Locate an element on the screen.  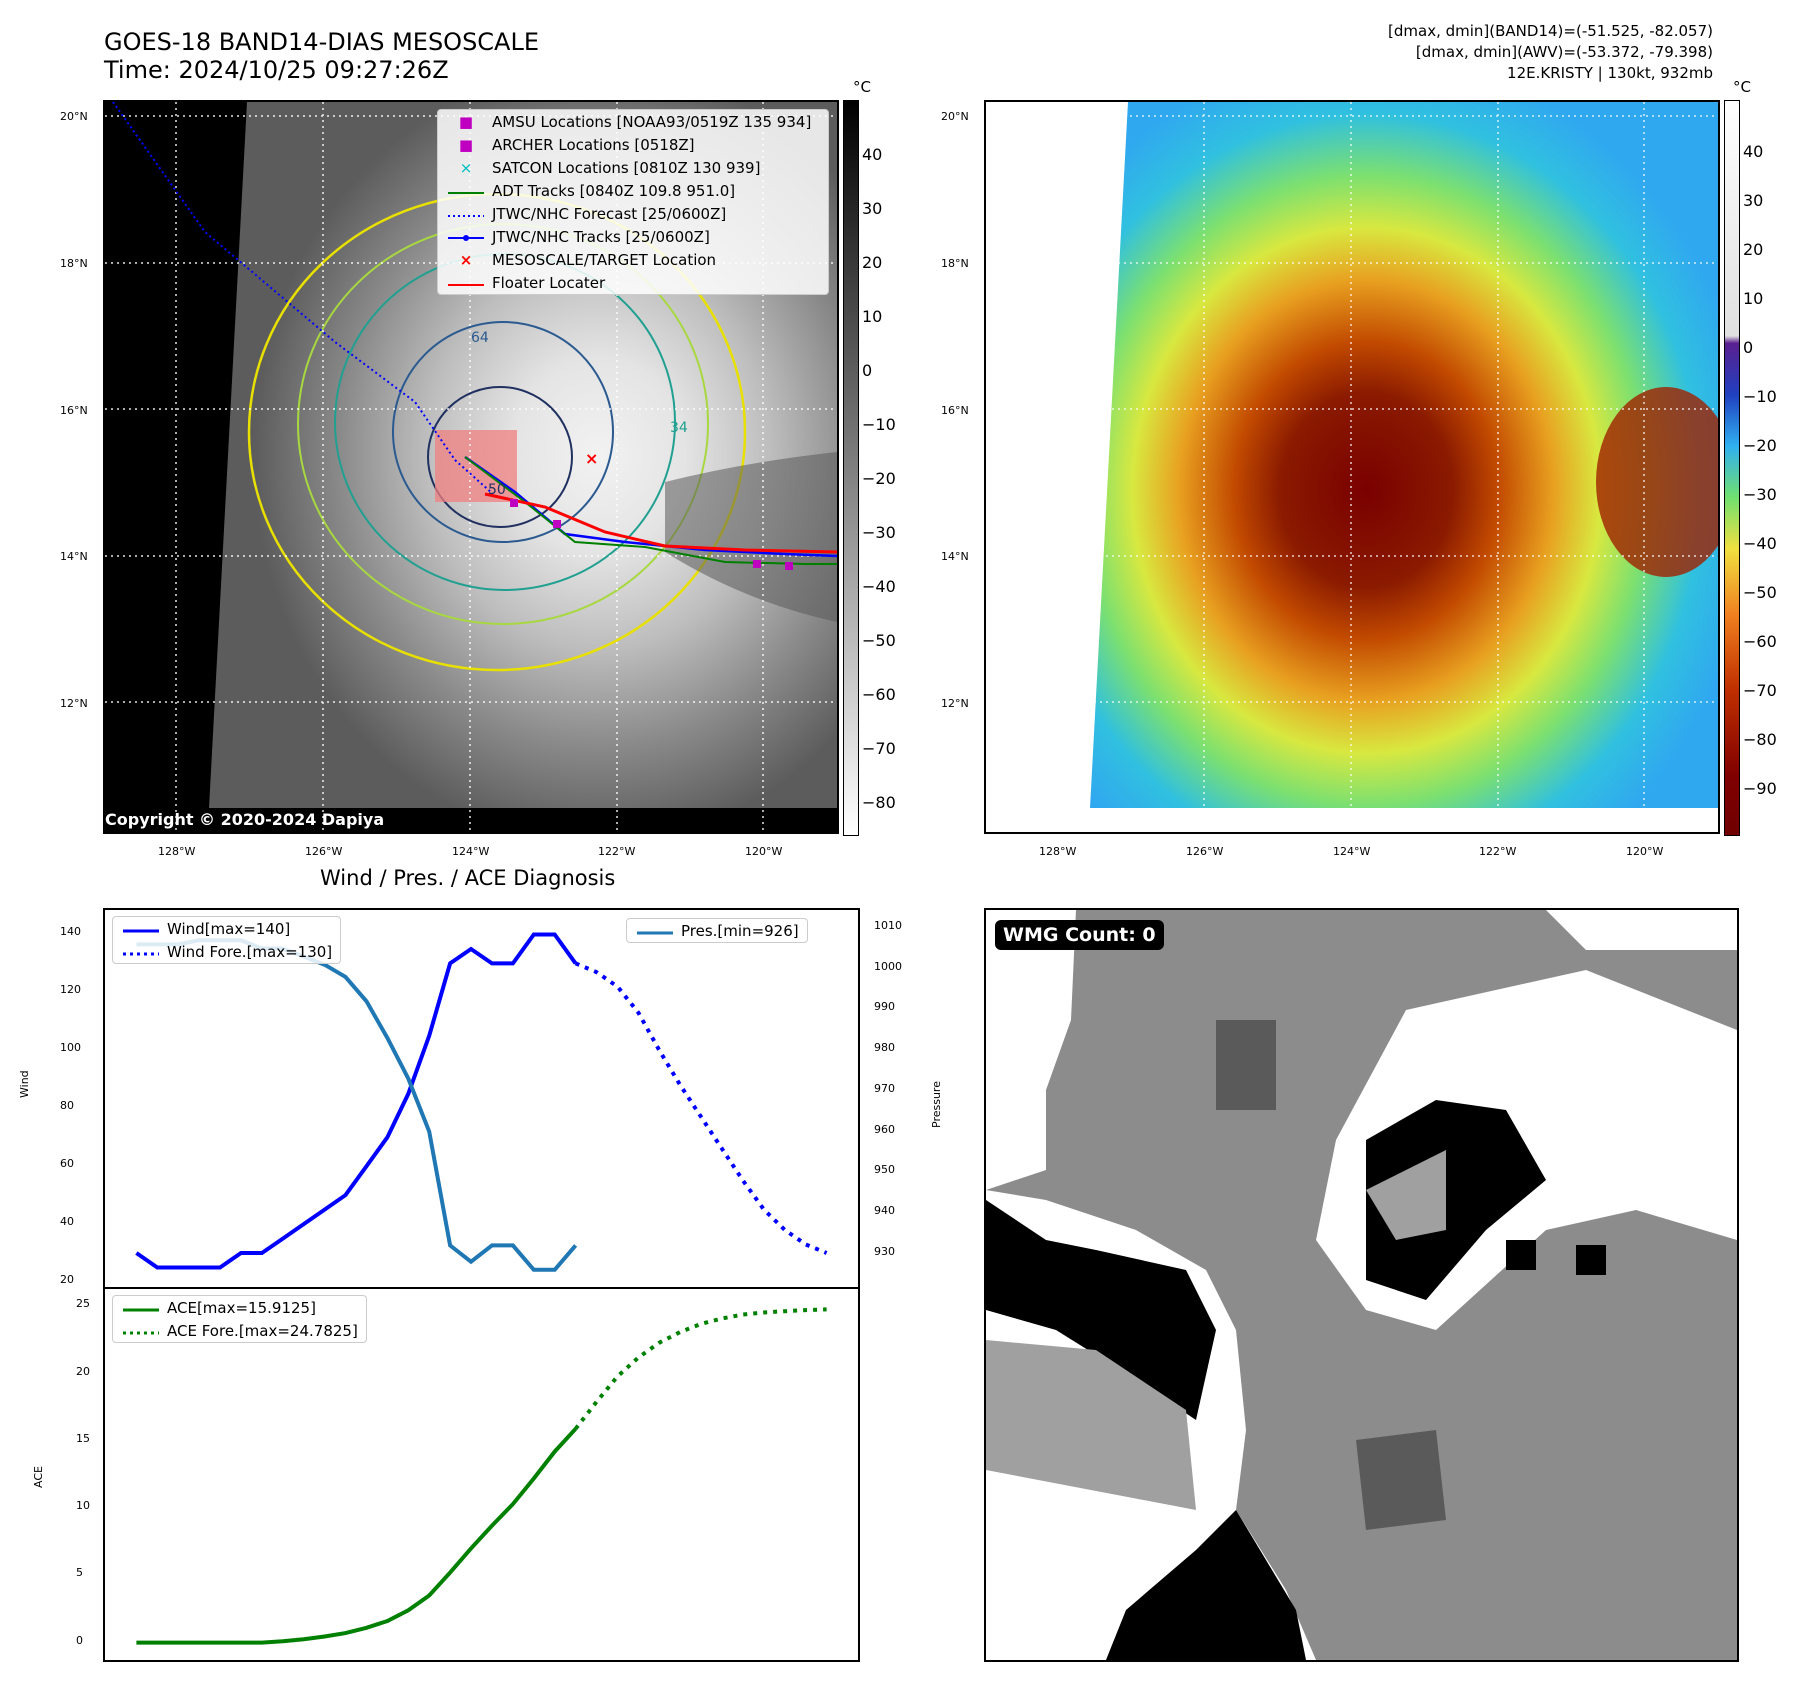
legend-item: Wind[max=140] is located at coordinates (226, 928).